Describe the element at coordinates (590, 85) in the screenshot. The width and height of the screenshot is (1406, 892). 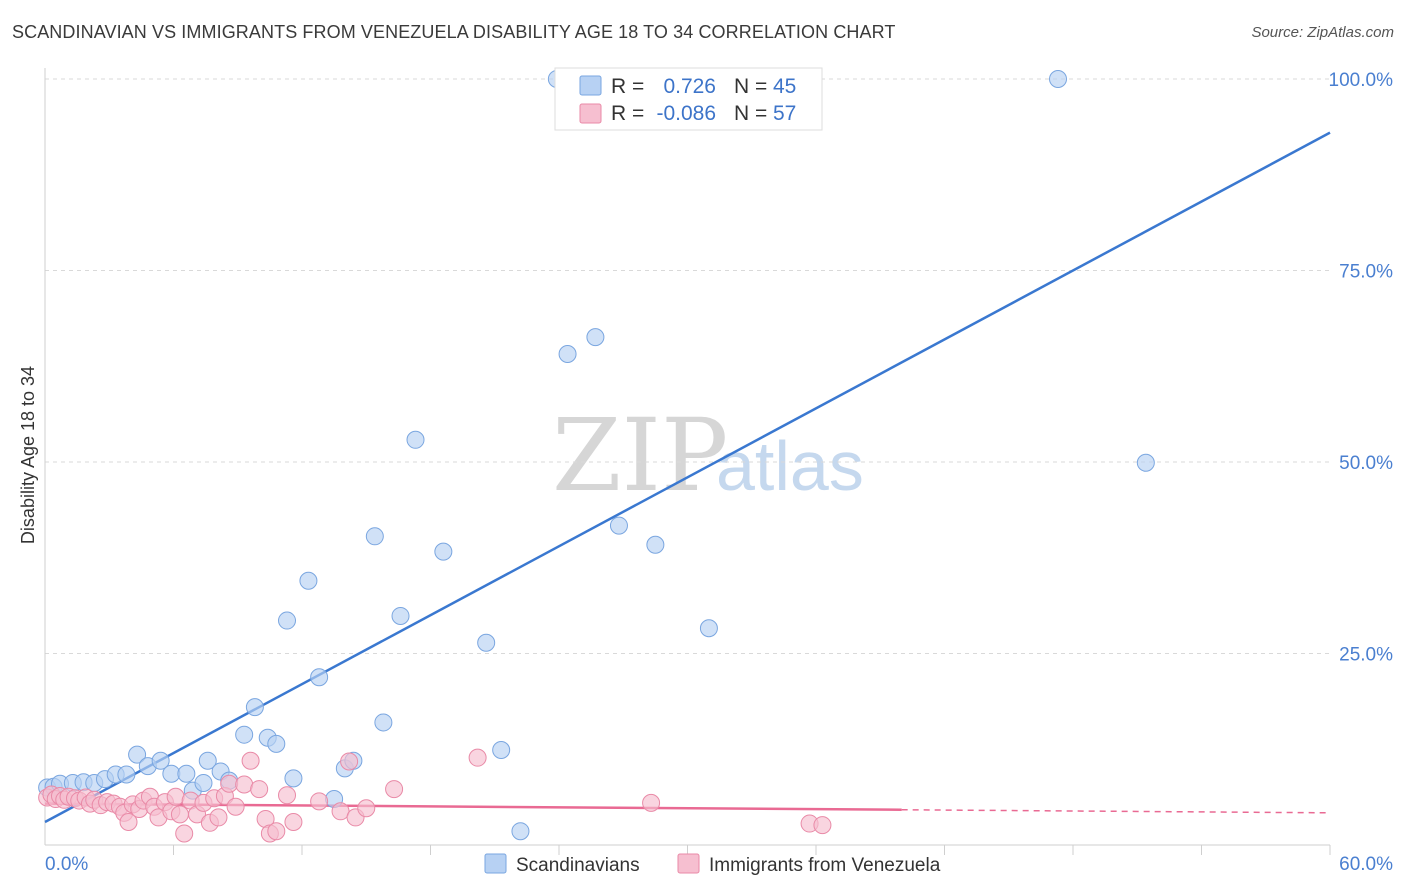
I see `stats-swatch-scandinavians` at that location.